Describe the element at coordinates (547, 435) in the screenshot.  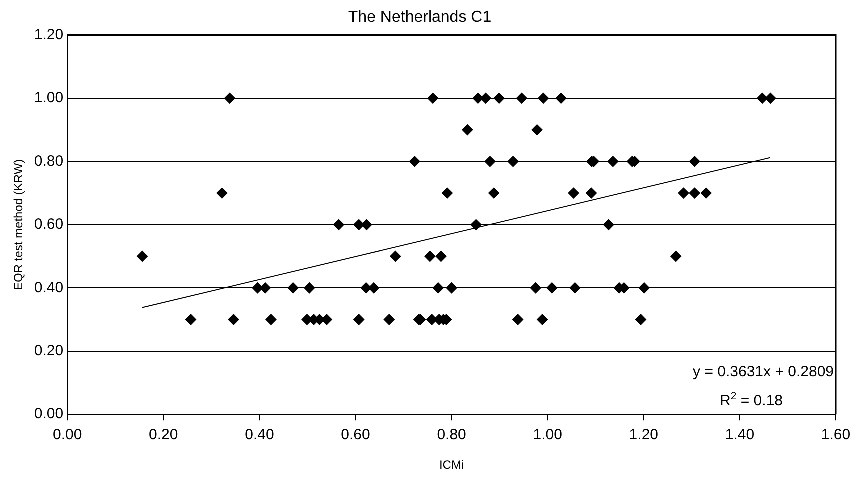
I see `x-tick-label: 1.00` at that location.